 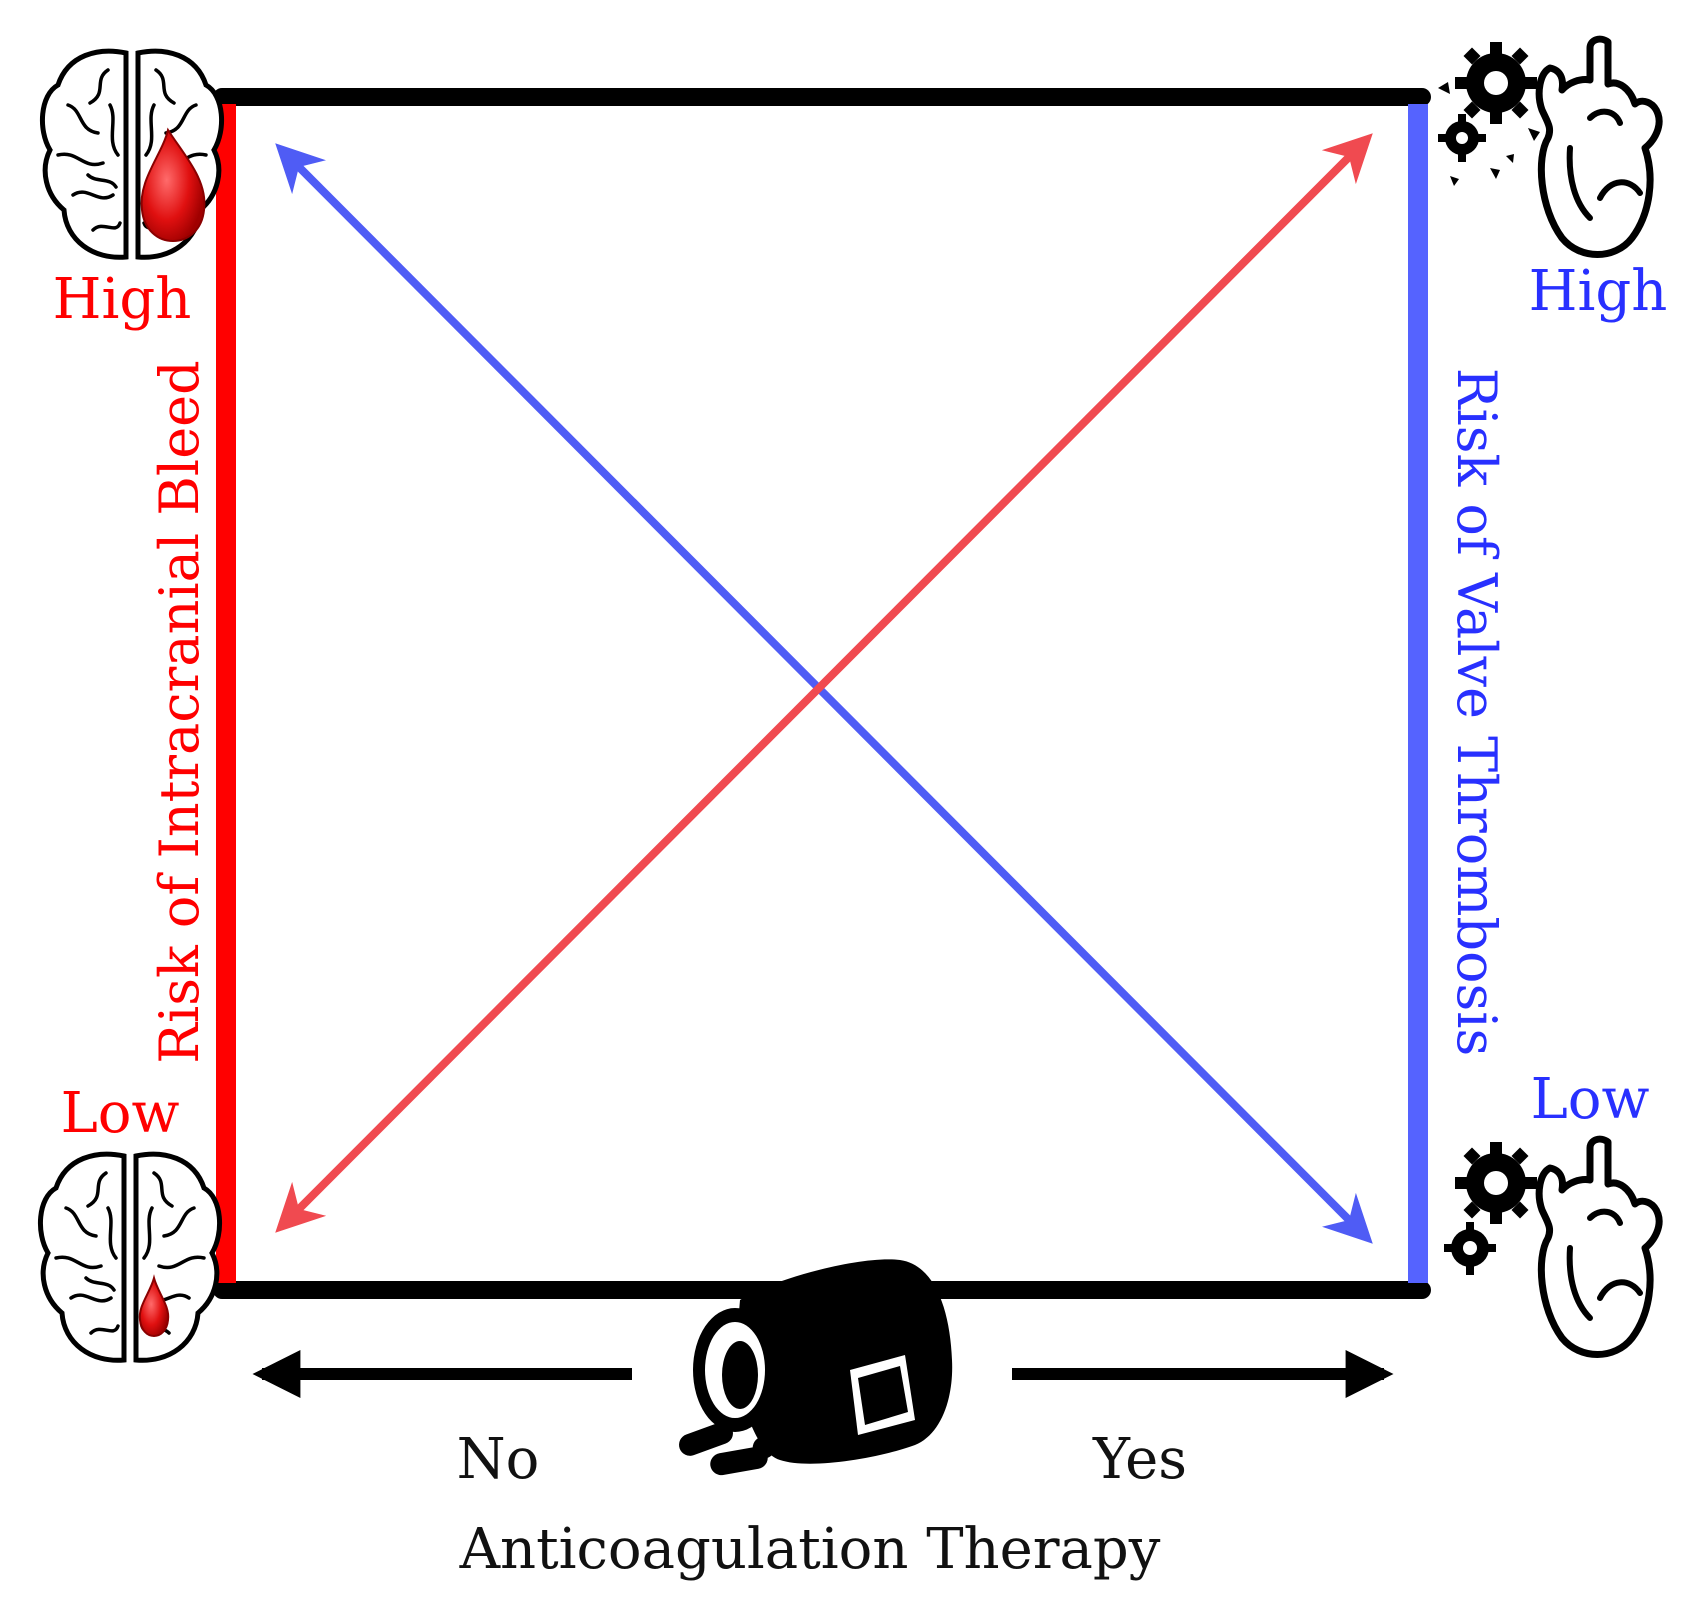 I want to click on pill-bottle-icon, so click(x=816, y=1367).